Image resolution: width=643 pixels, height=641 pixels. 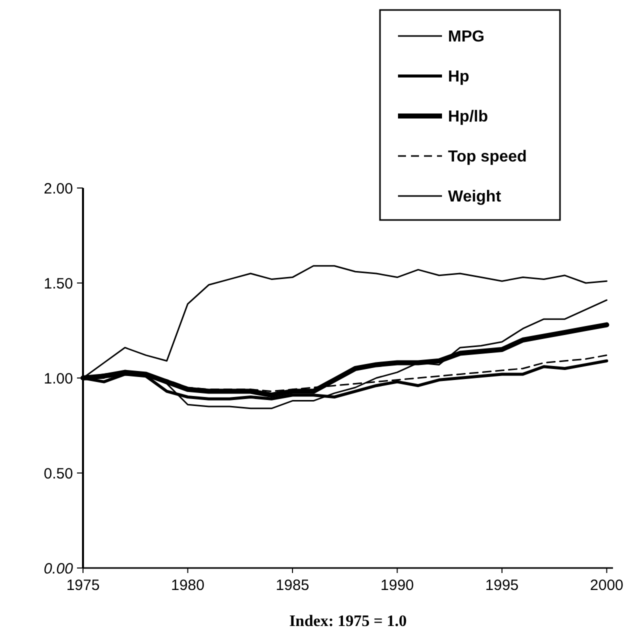 What do you see at coordinates (487, 157) in the screenshot?
I see `legend-label: Top speed` at bounding box center [487, 157].